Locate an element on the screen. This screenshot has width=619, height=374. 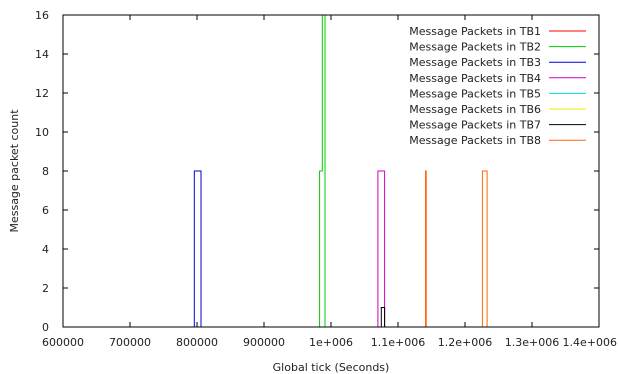
legend-item-tb2: Message Packets in TB2 is located at coordinates (497, 47).